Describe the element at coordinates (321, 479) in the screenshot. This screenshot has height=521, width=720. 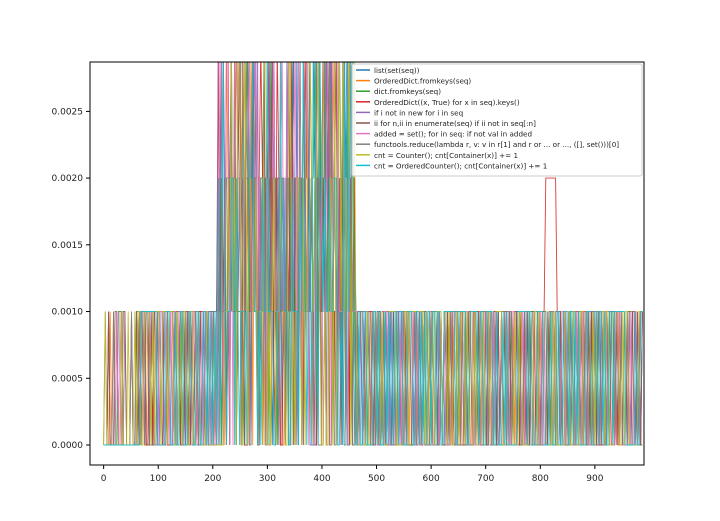
I see `x-tick-label: 400` at that location.